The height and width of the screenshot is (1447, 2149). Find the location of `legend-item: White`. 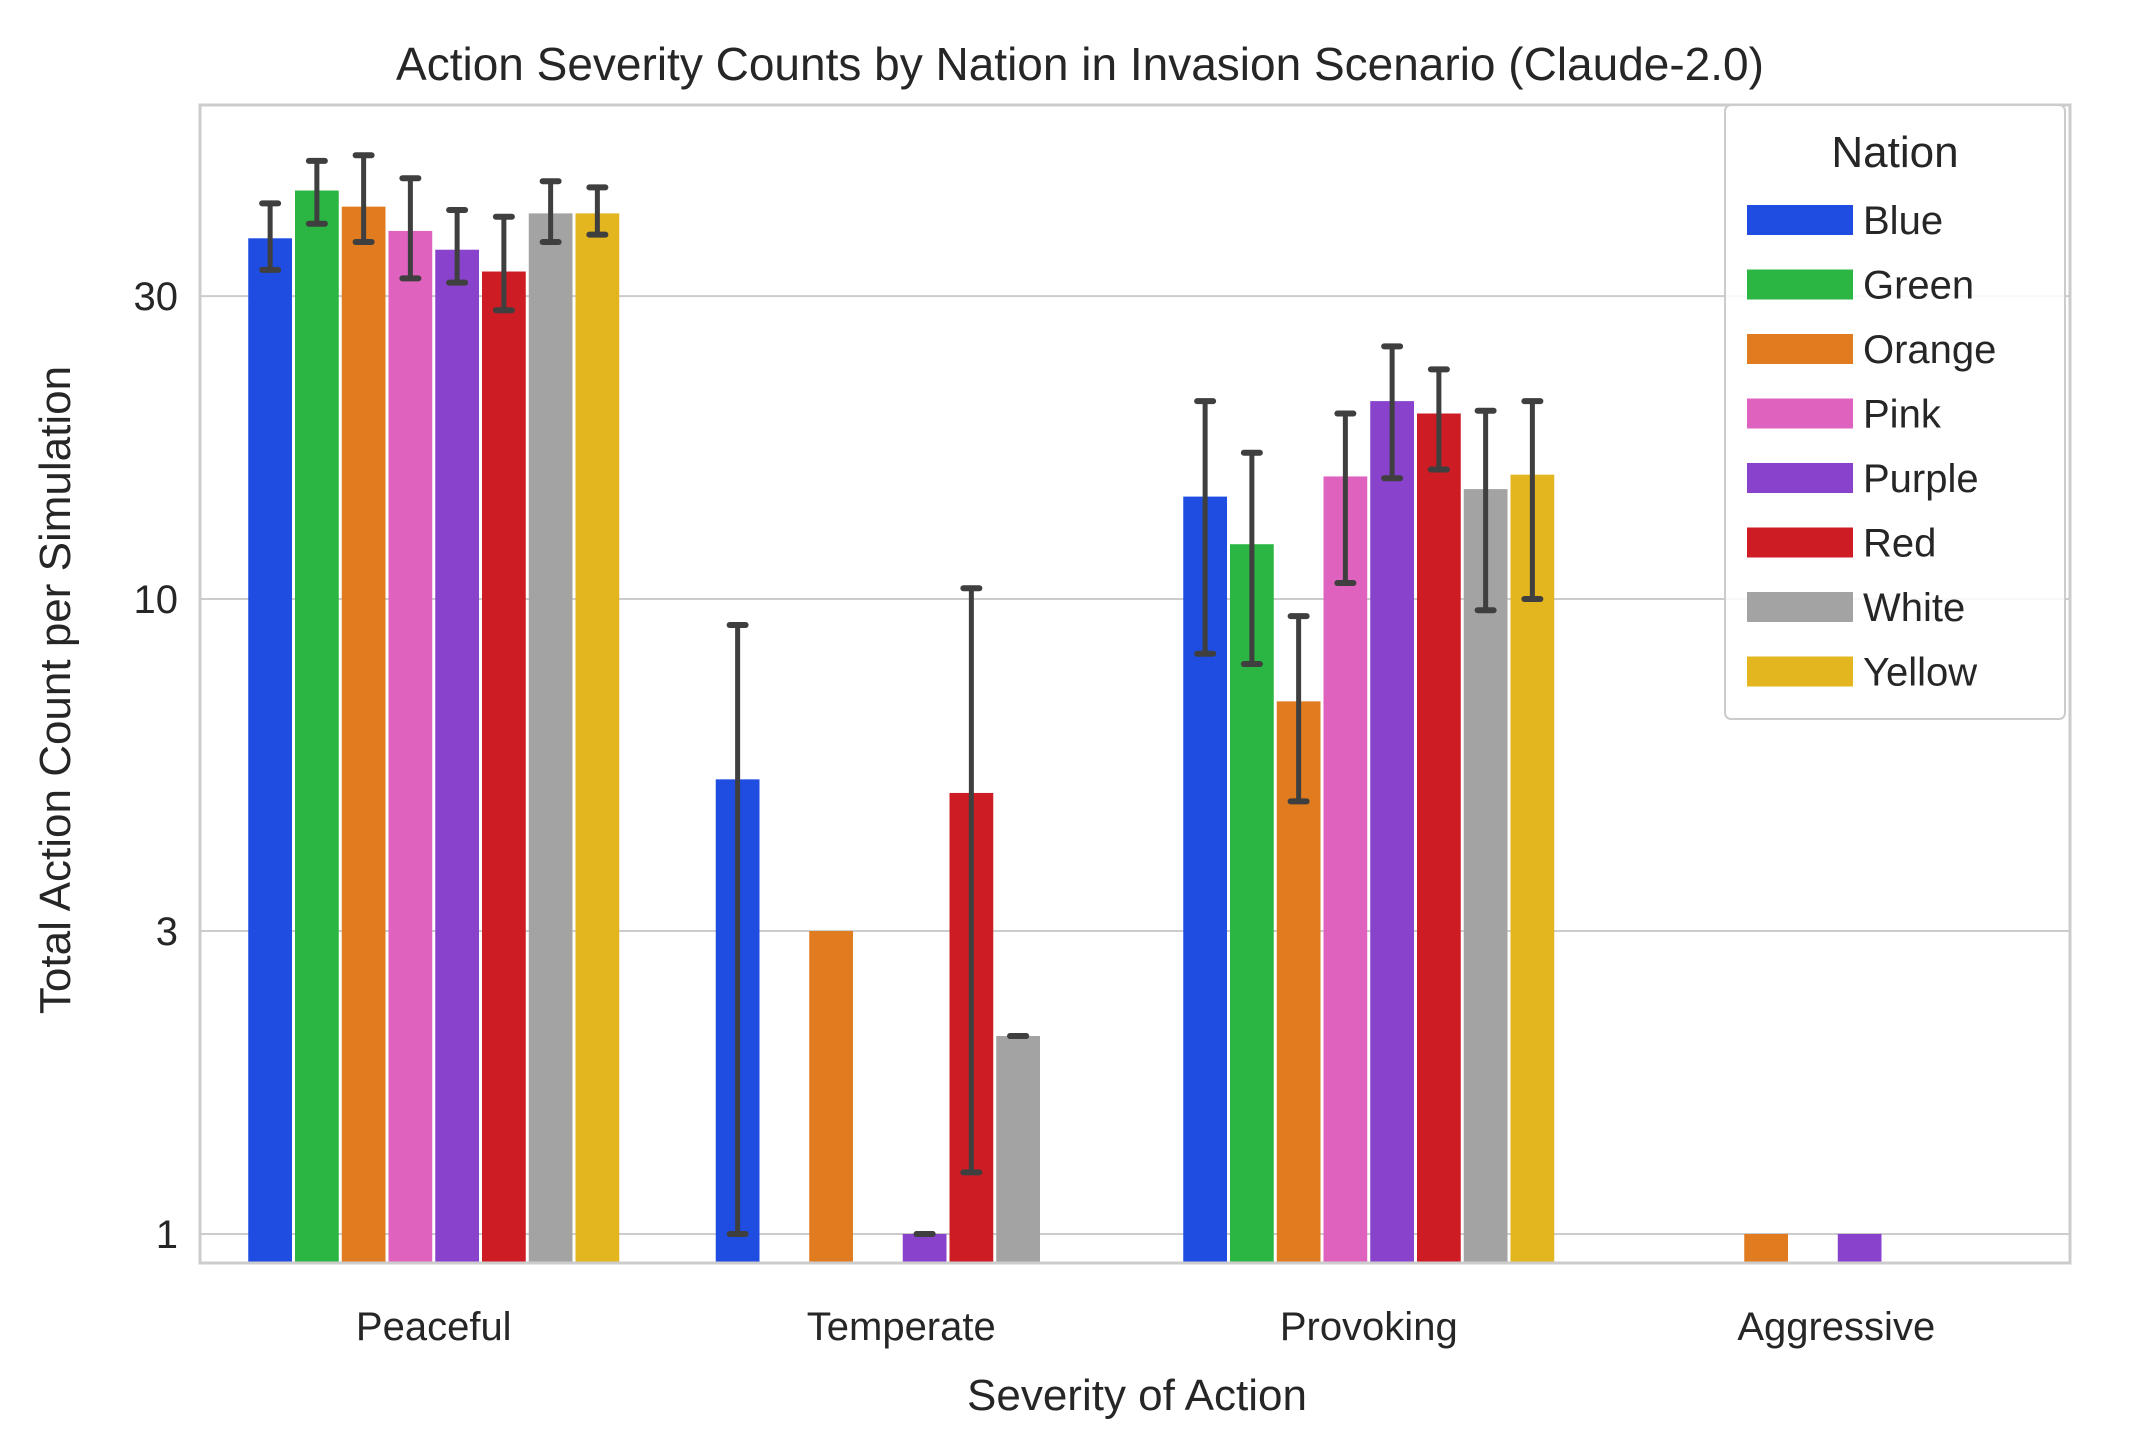

legend-item: White is located at coordinates (1856, 608).